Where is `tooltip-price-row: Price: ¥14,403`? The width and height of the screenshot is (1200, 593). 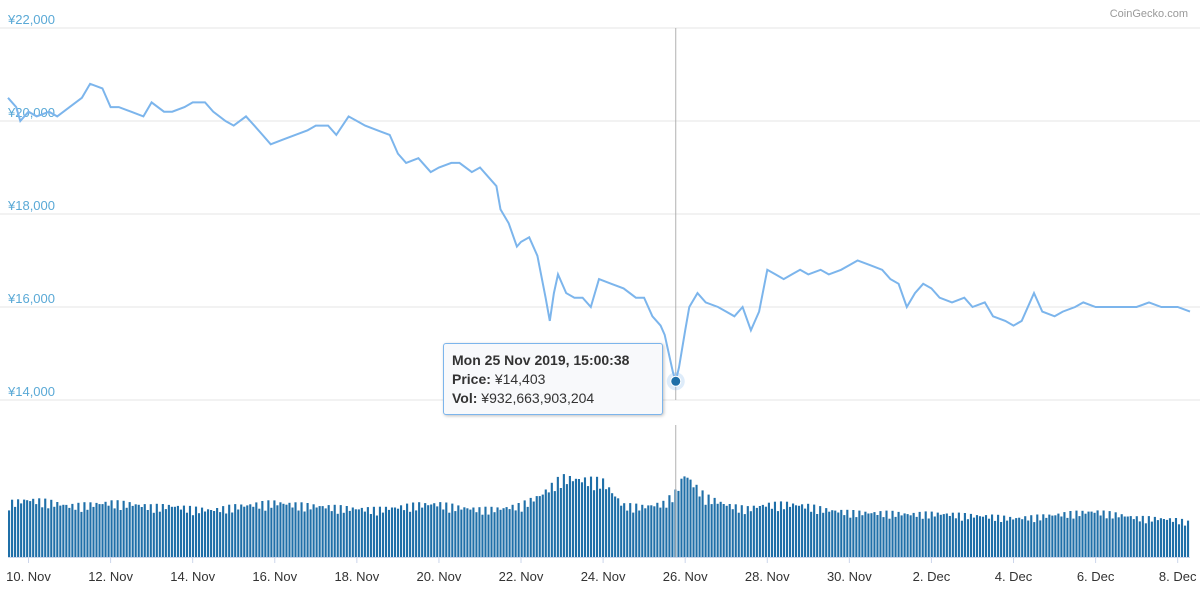
tooltip-price-row: Price: ¥14,403 is located at coordinates (553, 379).